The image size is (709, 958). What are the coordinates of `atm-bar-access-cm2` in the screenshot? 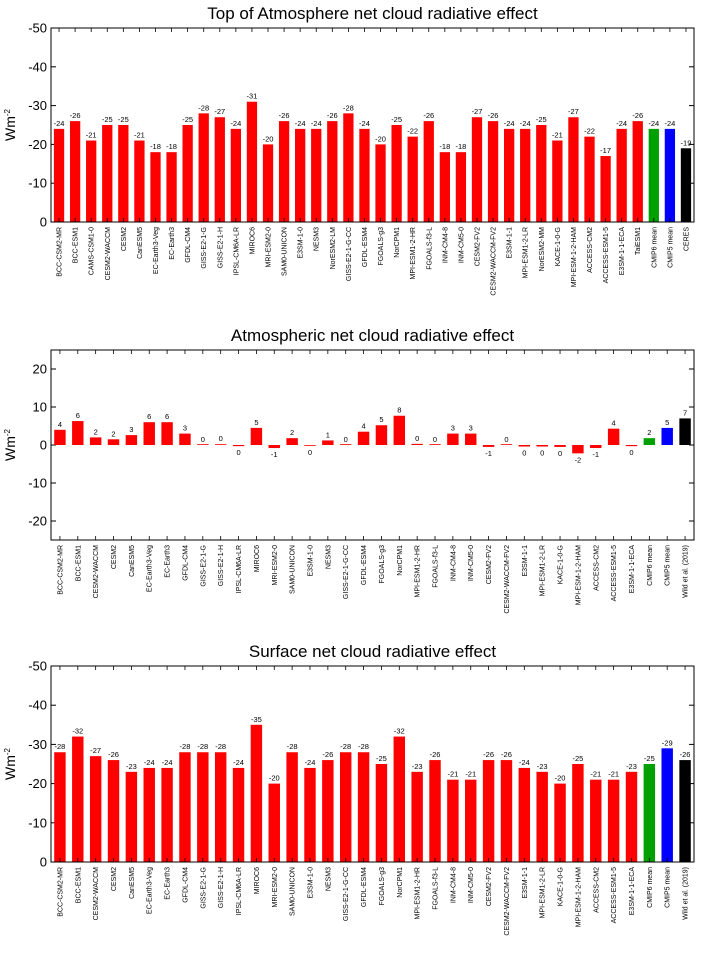 It's located at (596, 447).